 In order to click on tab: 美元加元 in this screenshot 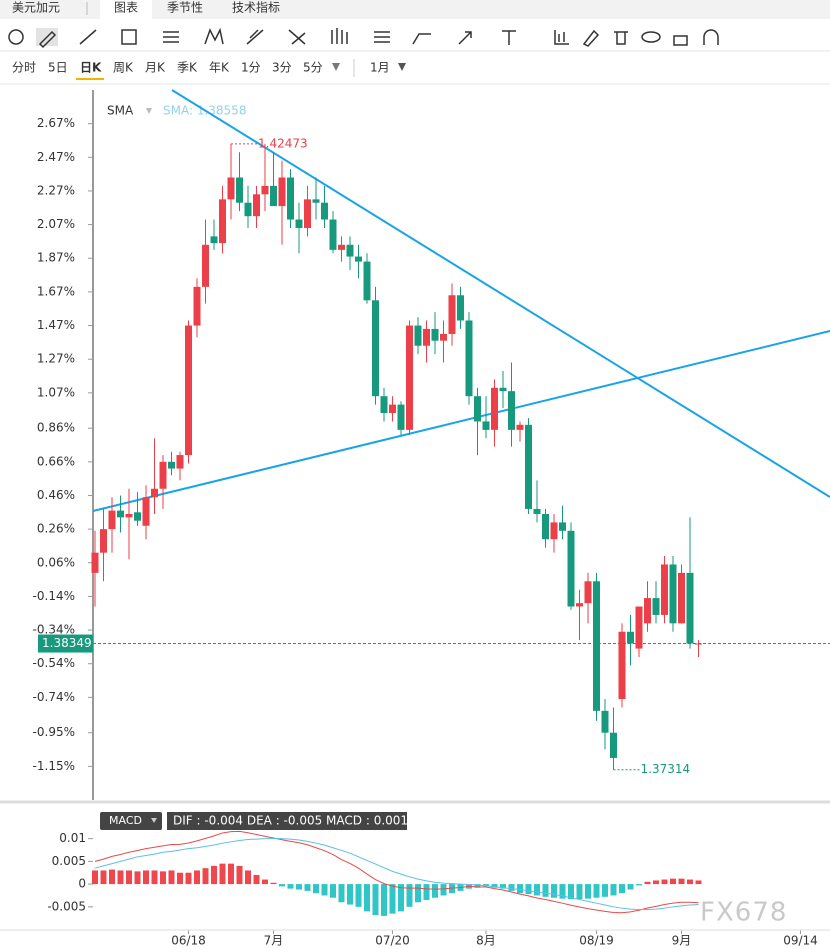, I will do `click(36, 8)`.